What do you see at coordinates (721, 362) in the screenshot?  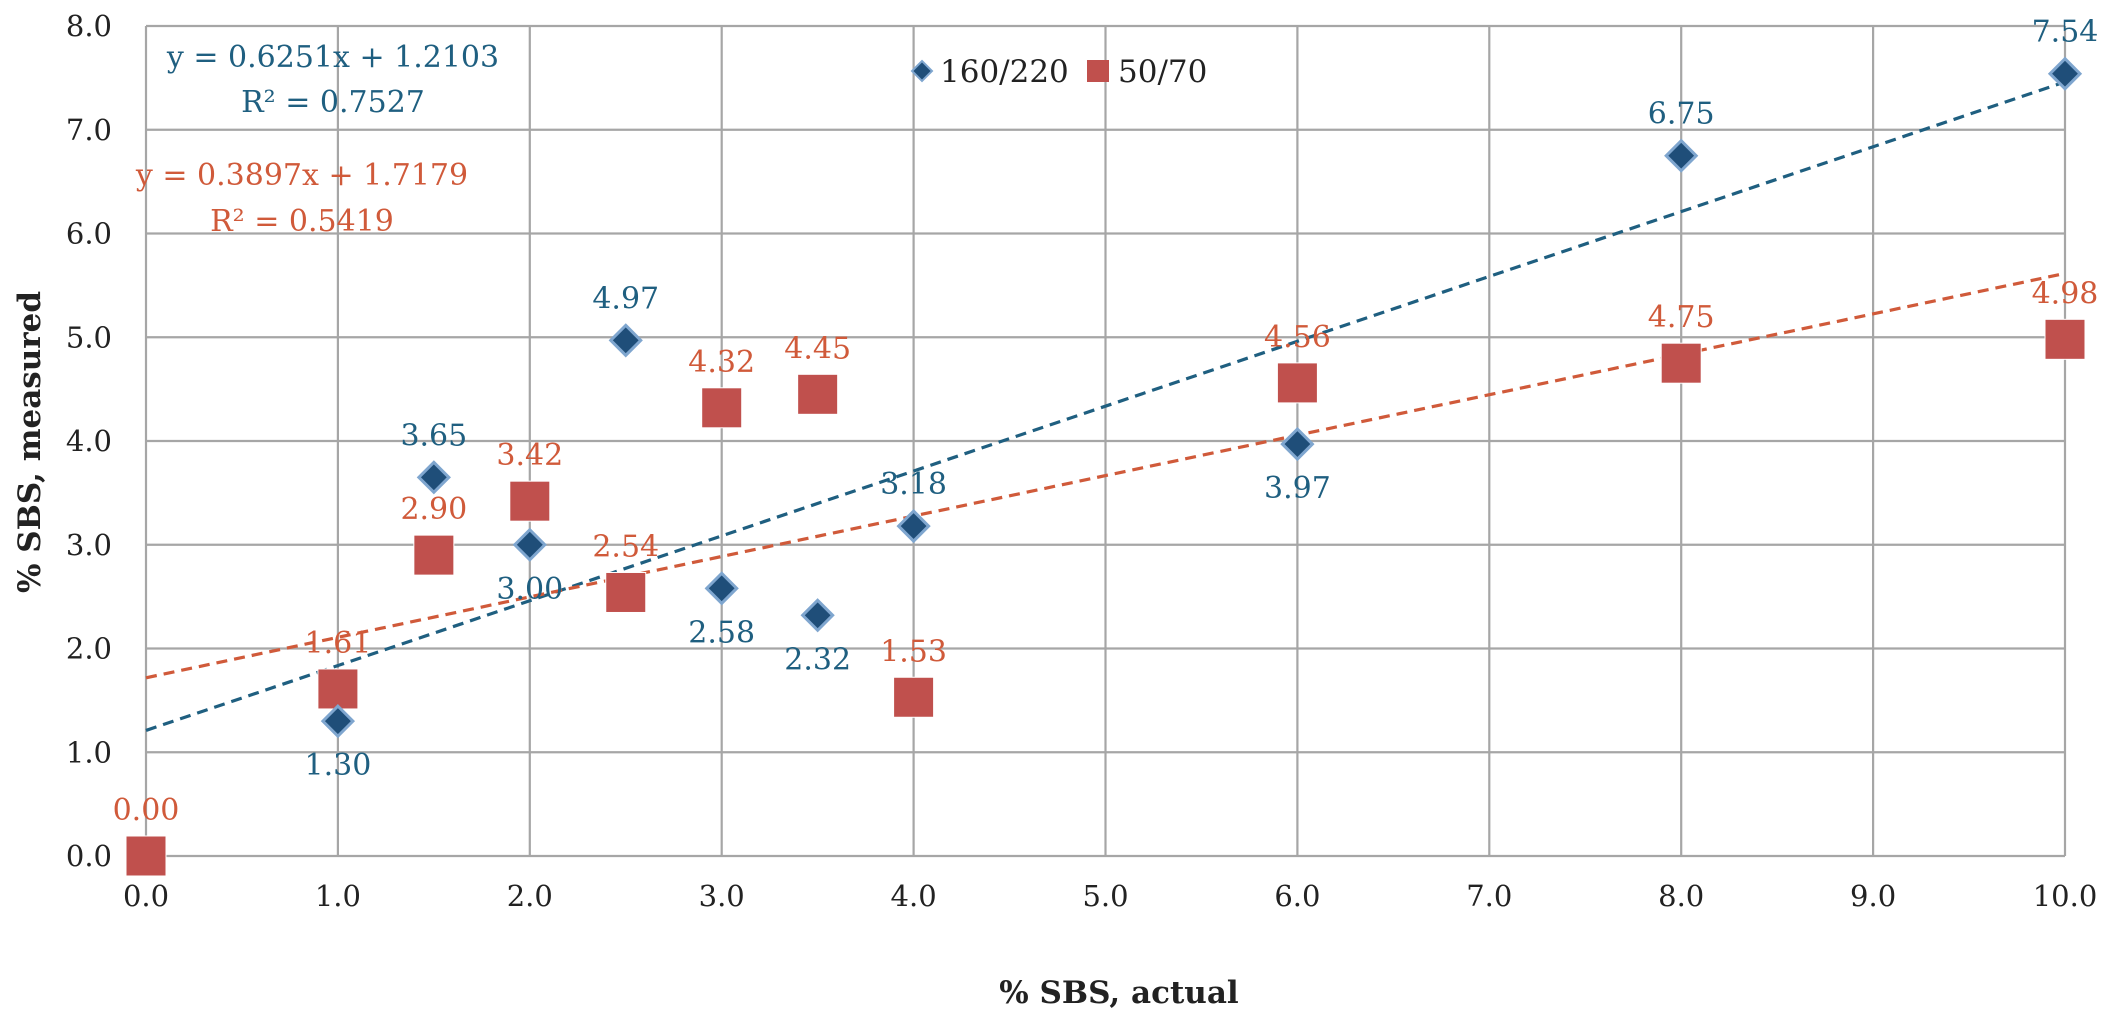 I see `data-label-50-70: 4.32` at bounding box center [721, 362].